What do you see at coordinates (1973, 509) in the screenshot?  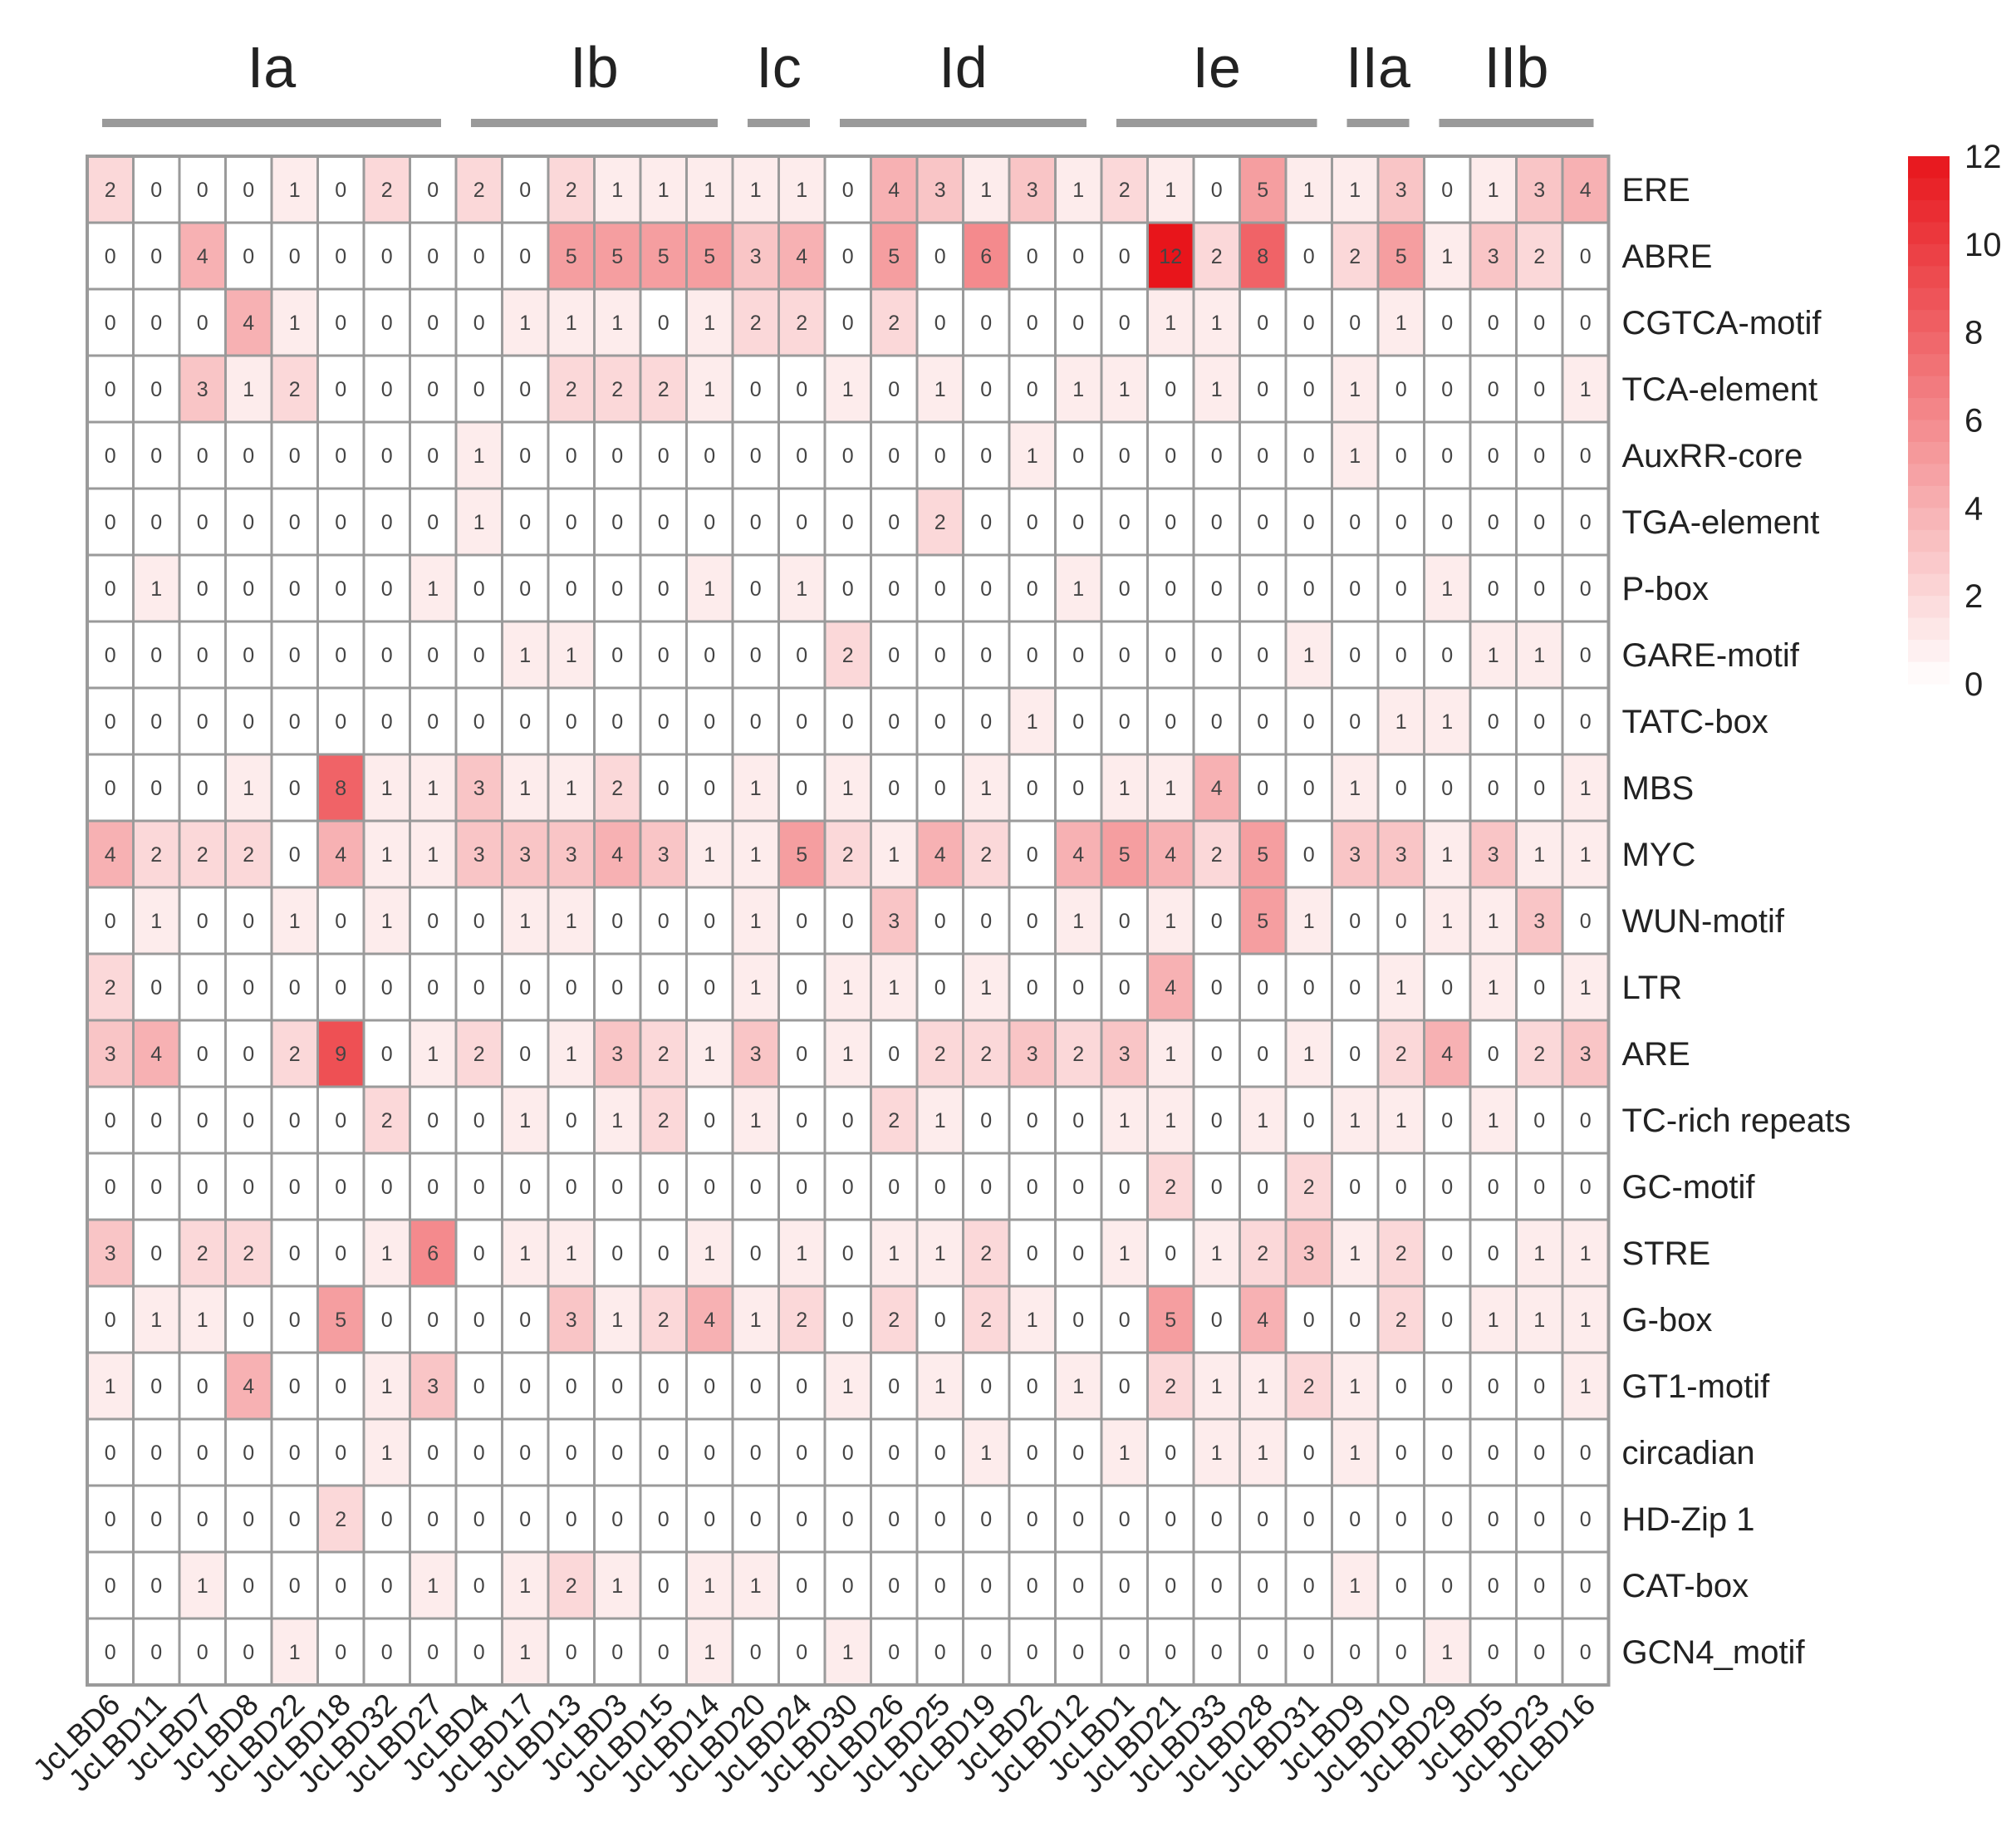 I see `legend-tick-label: 4` at bounding box center [1973, 509].